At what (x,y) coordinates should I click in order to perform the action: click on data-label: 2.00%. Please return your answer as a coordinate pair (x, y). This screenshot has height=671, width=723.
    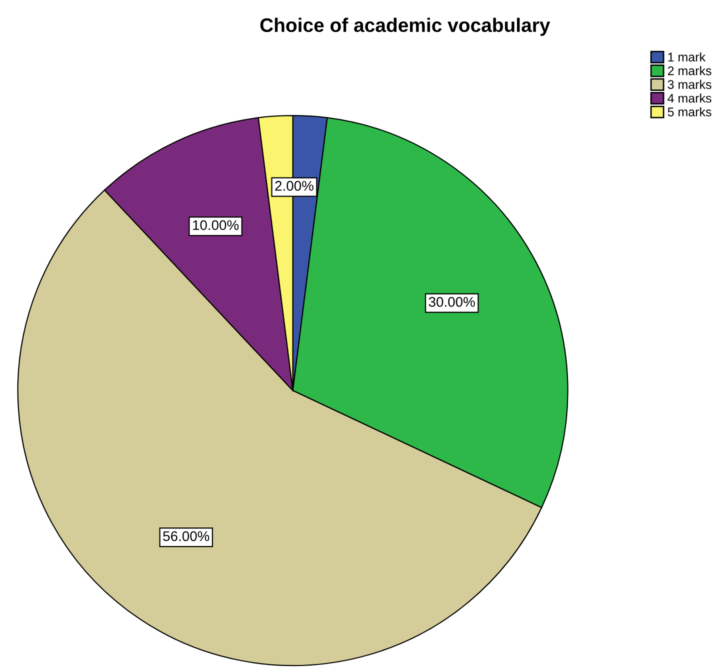
    Looking at the image, I should click on (294, 185).